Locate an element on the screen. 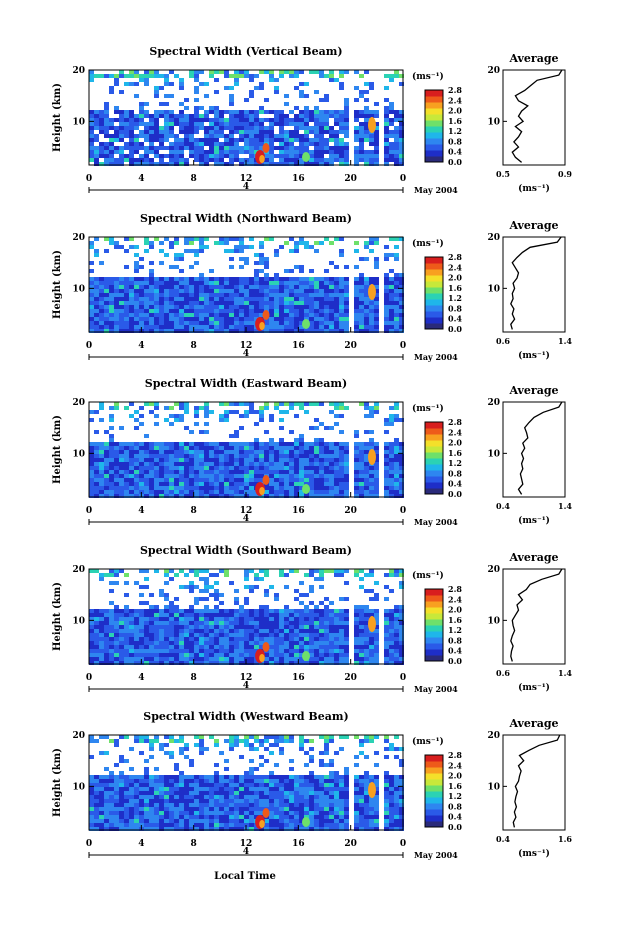 This screenshot has height=929, width=621. x-tick-label: 8 is located at coordinates (194, 346).